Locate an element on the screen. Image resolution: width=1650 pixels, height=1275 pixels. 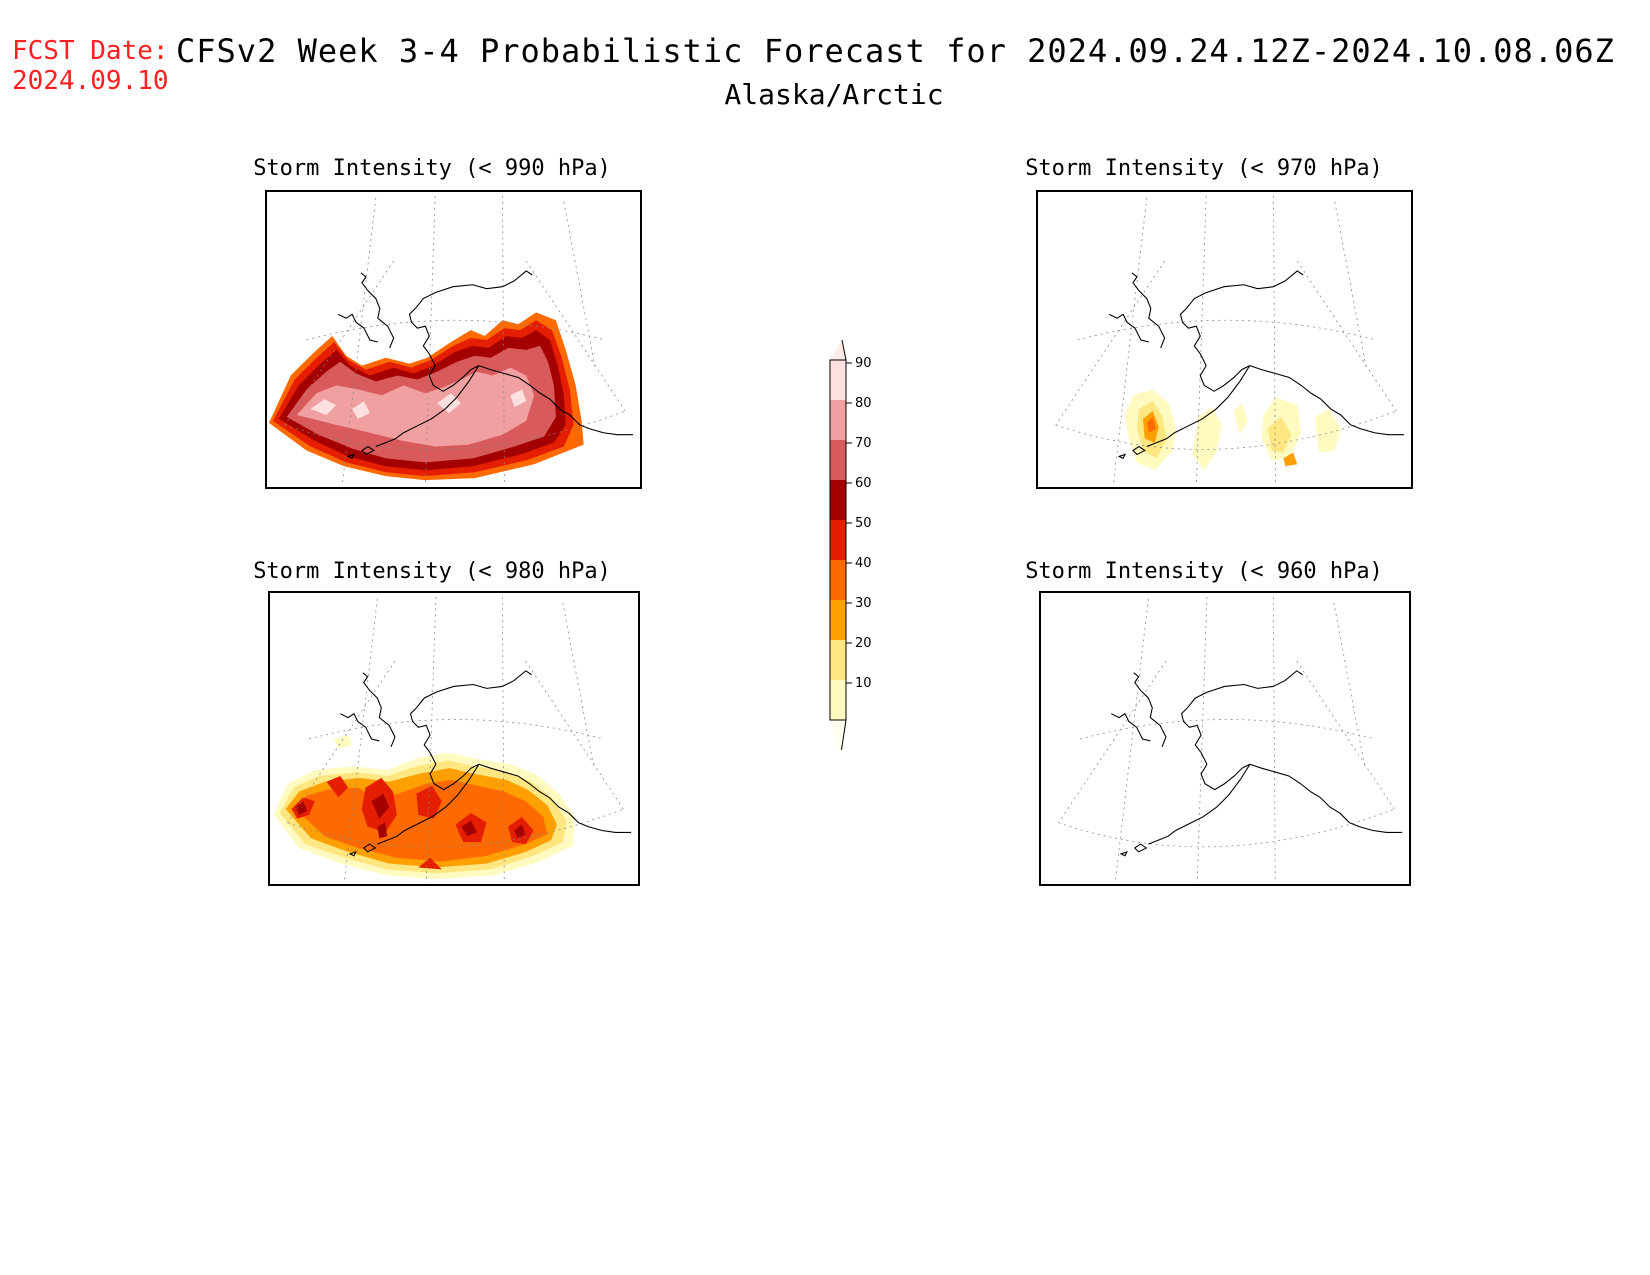
fcst-date-label: FCST Date: is located at coordinates (90, 51).